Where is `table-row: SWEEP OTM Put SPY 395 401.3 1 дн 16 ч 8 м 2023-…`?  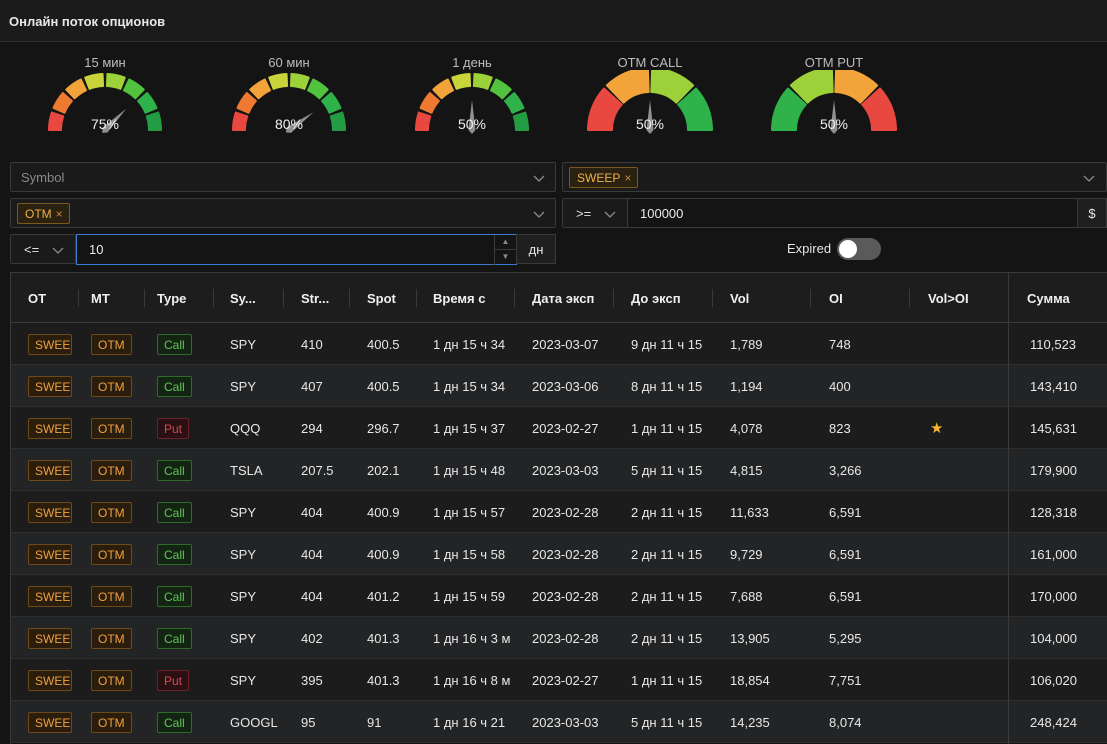 table-row: SWEEP OTM Put SPY 395 401.3 1 дн 16 ч 8 м 2023-… is located at coordinates (559, 680).